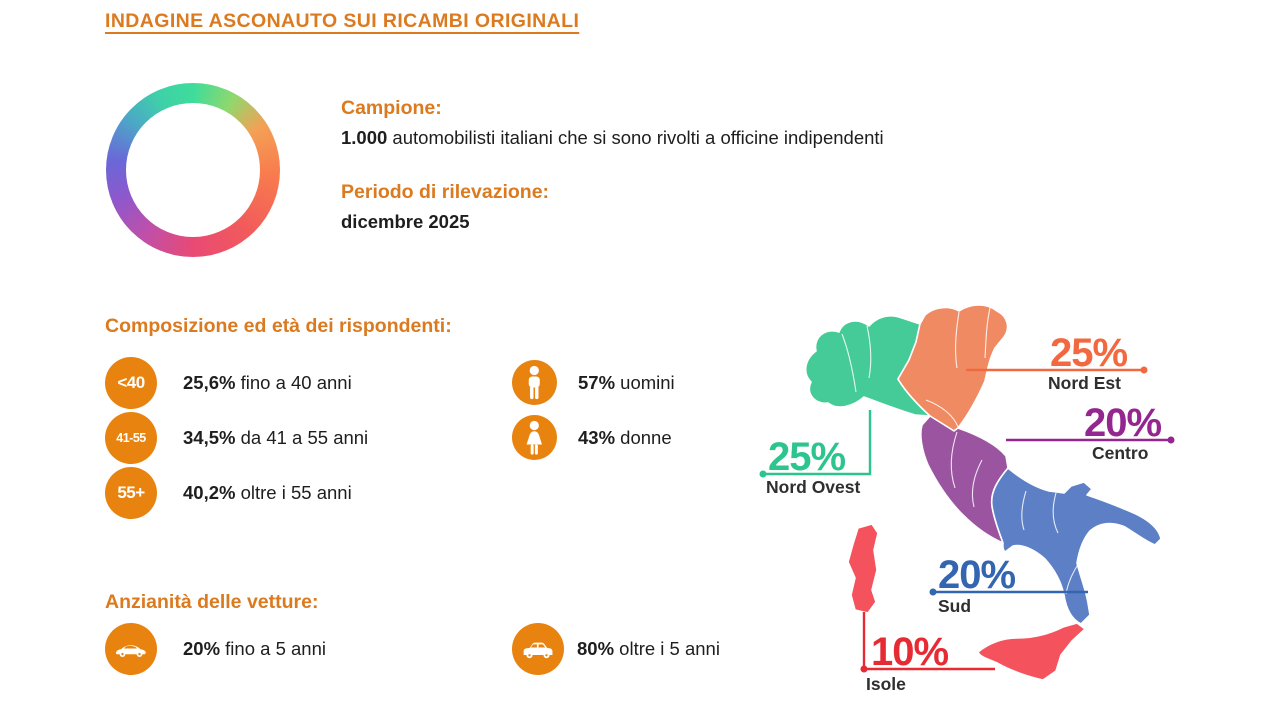  I want to click on age-badge-41-55: 41-55, so click(131, 438).